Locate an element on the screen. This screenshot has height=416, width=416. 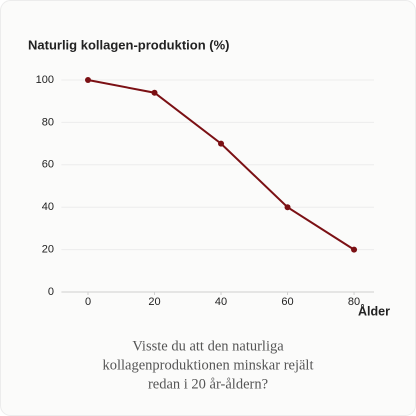
y-tick-label: 100 is located at coordinates (45, 80).